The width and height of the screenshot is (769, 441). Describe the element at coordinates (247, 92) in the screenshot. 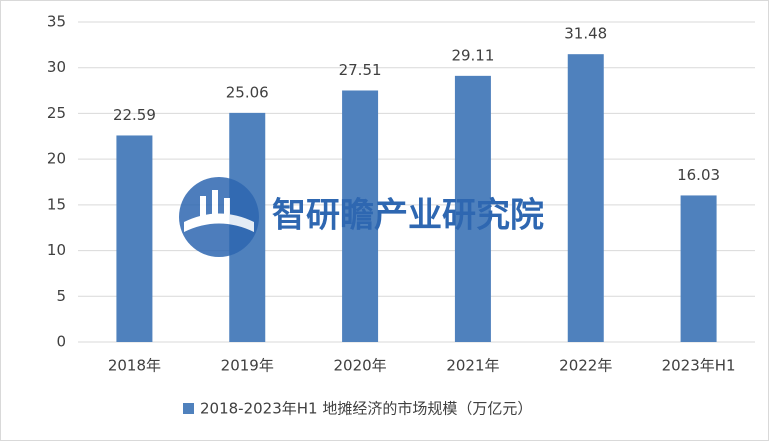

I see `data-label: 25.06` at that location.